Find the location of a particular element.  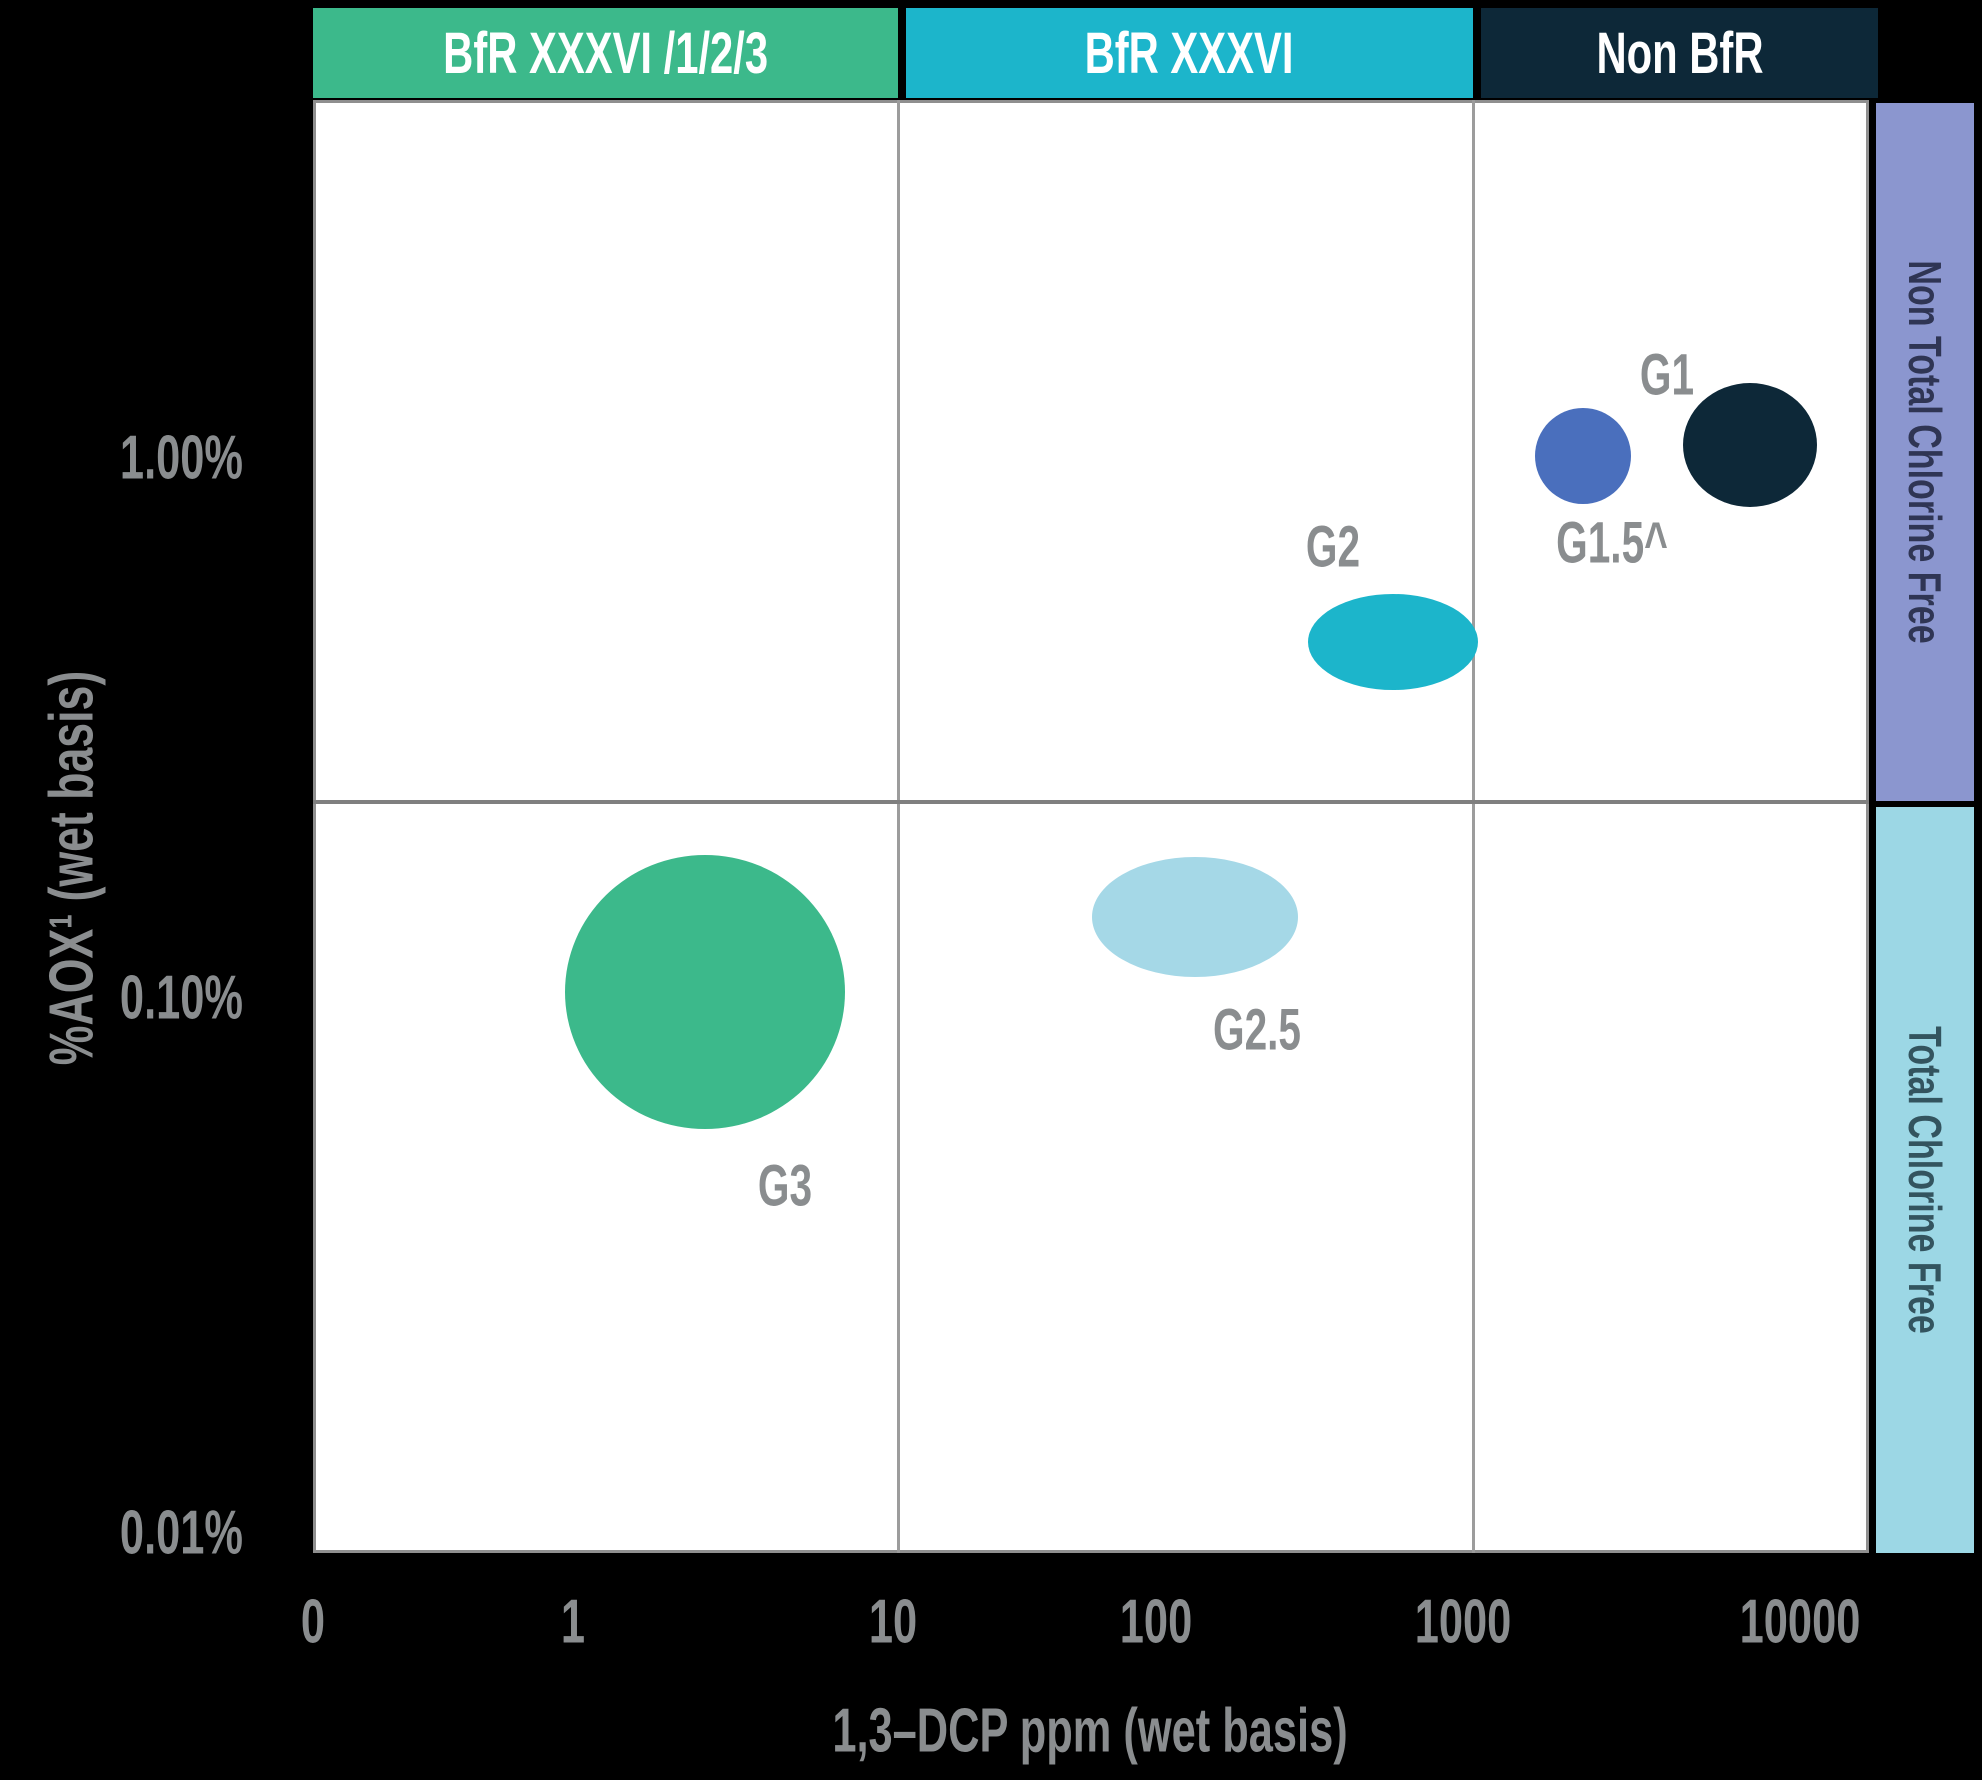

gridline-horizontal-row-boundary is located at coordinates (1091, 802).